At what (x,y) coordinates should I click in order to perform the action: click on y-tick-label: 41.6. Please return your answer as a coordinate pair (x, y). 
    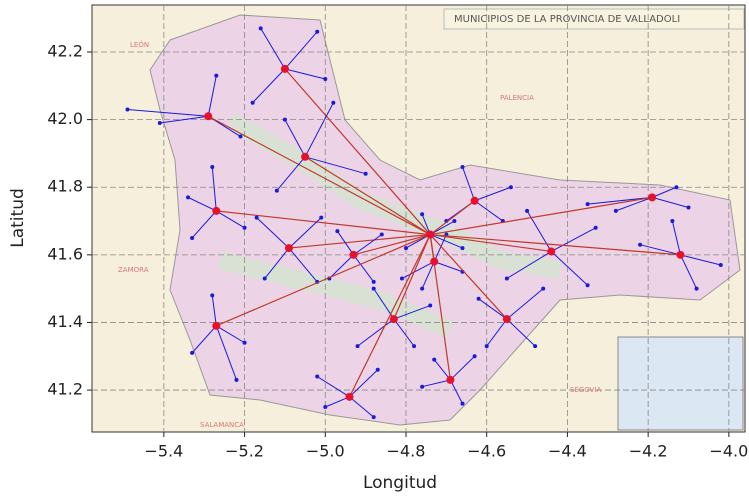
    Looking at the image, I should click on (65, 253).